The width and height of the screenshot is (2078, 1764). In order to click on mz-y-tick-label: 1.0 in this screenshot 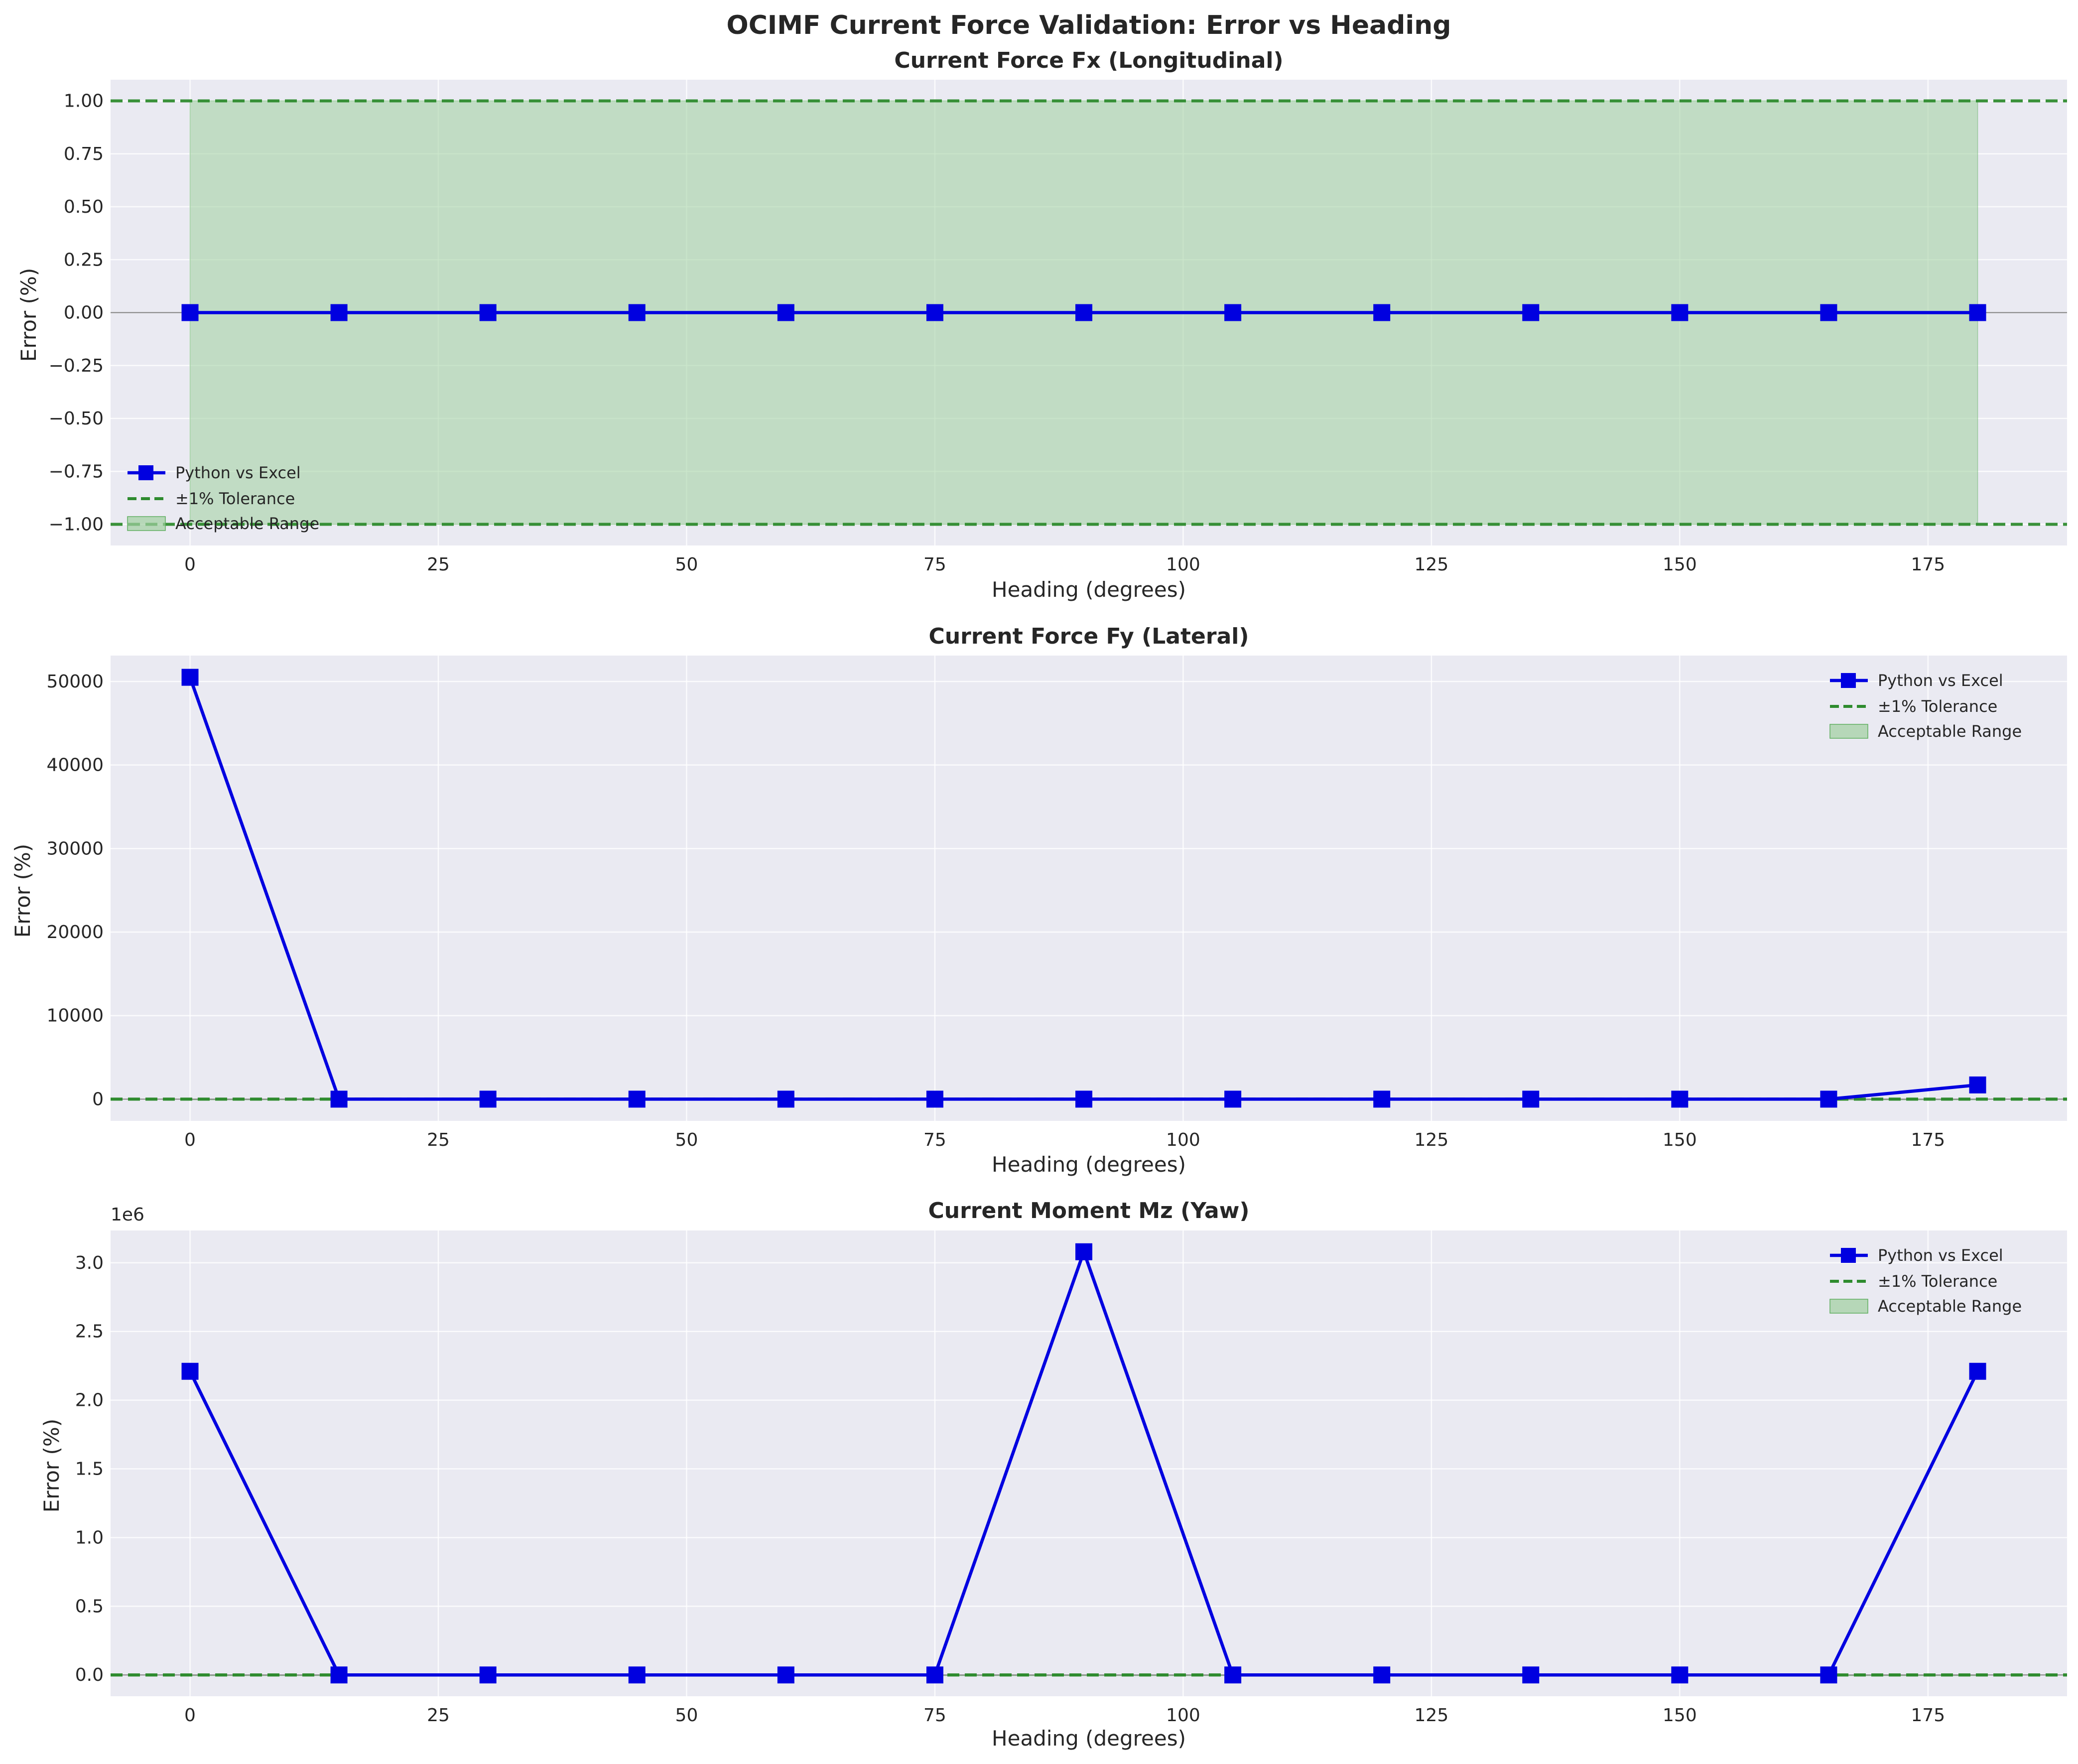, I will do `click(89, 1537)`.